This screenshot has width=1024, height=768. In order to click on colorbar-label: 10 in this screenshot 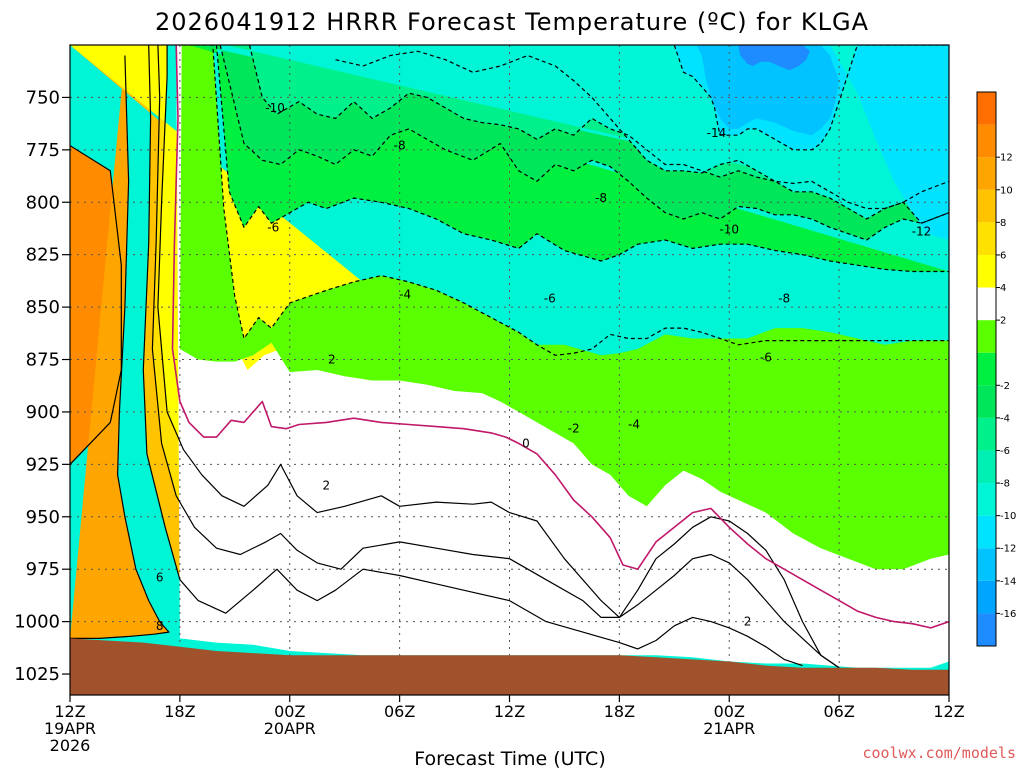, I will do `click(1006, 190)`.